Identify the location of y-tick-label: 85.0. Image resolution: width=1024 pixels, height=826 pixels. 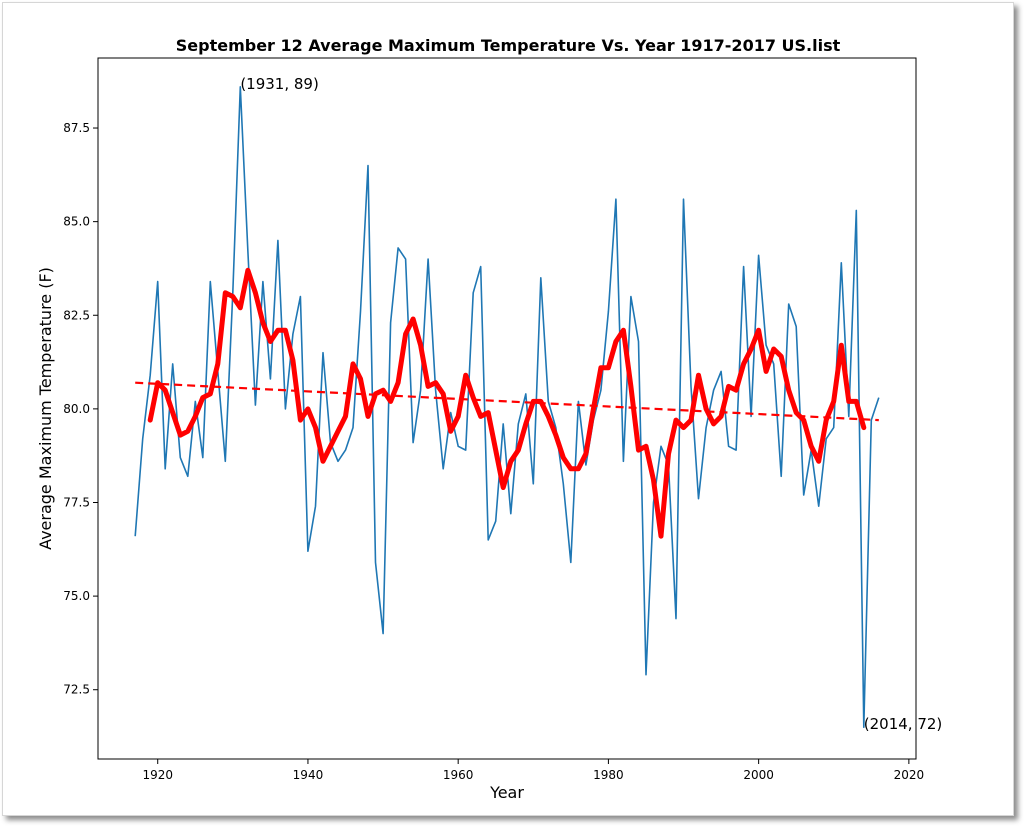
(76, 222).